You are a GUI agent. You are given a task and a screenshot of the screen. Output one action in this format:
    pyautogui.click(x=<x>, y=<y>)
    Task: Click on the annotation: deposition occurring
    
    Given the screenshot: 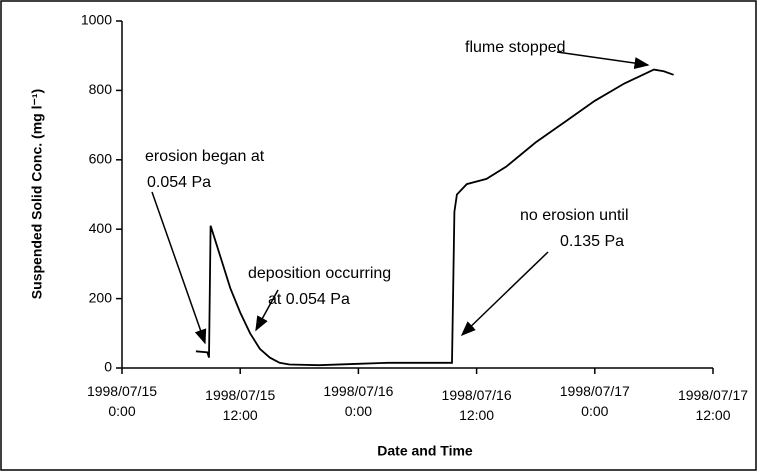 What is the action you would take?
    pyautogui.click(x=319, y=273)
    